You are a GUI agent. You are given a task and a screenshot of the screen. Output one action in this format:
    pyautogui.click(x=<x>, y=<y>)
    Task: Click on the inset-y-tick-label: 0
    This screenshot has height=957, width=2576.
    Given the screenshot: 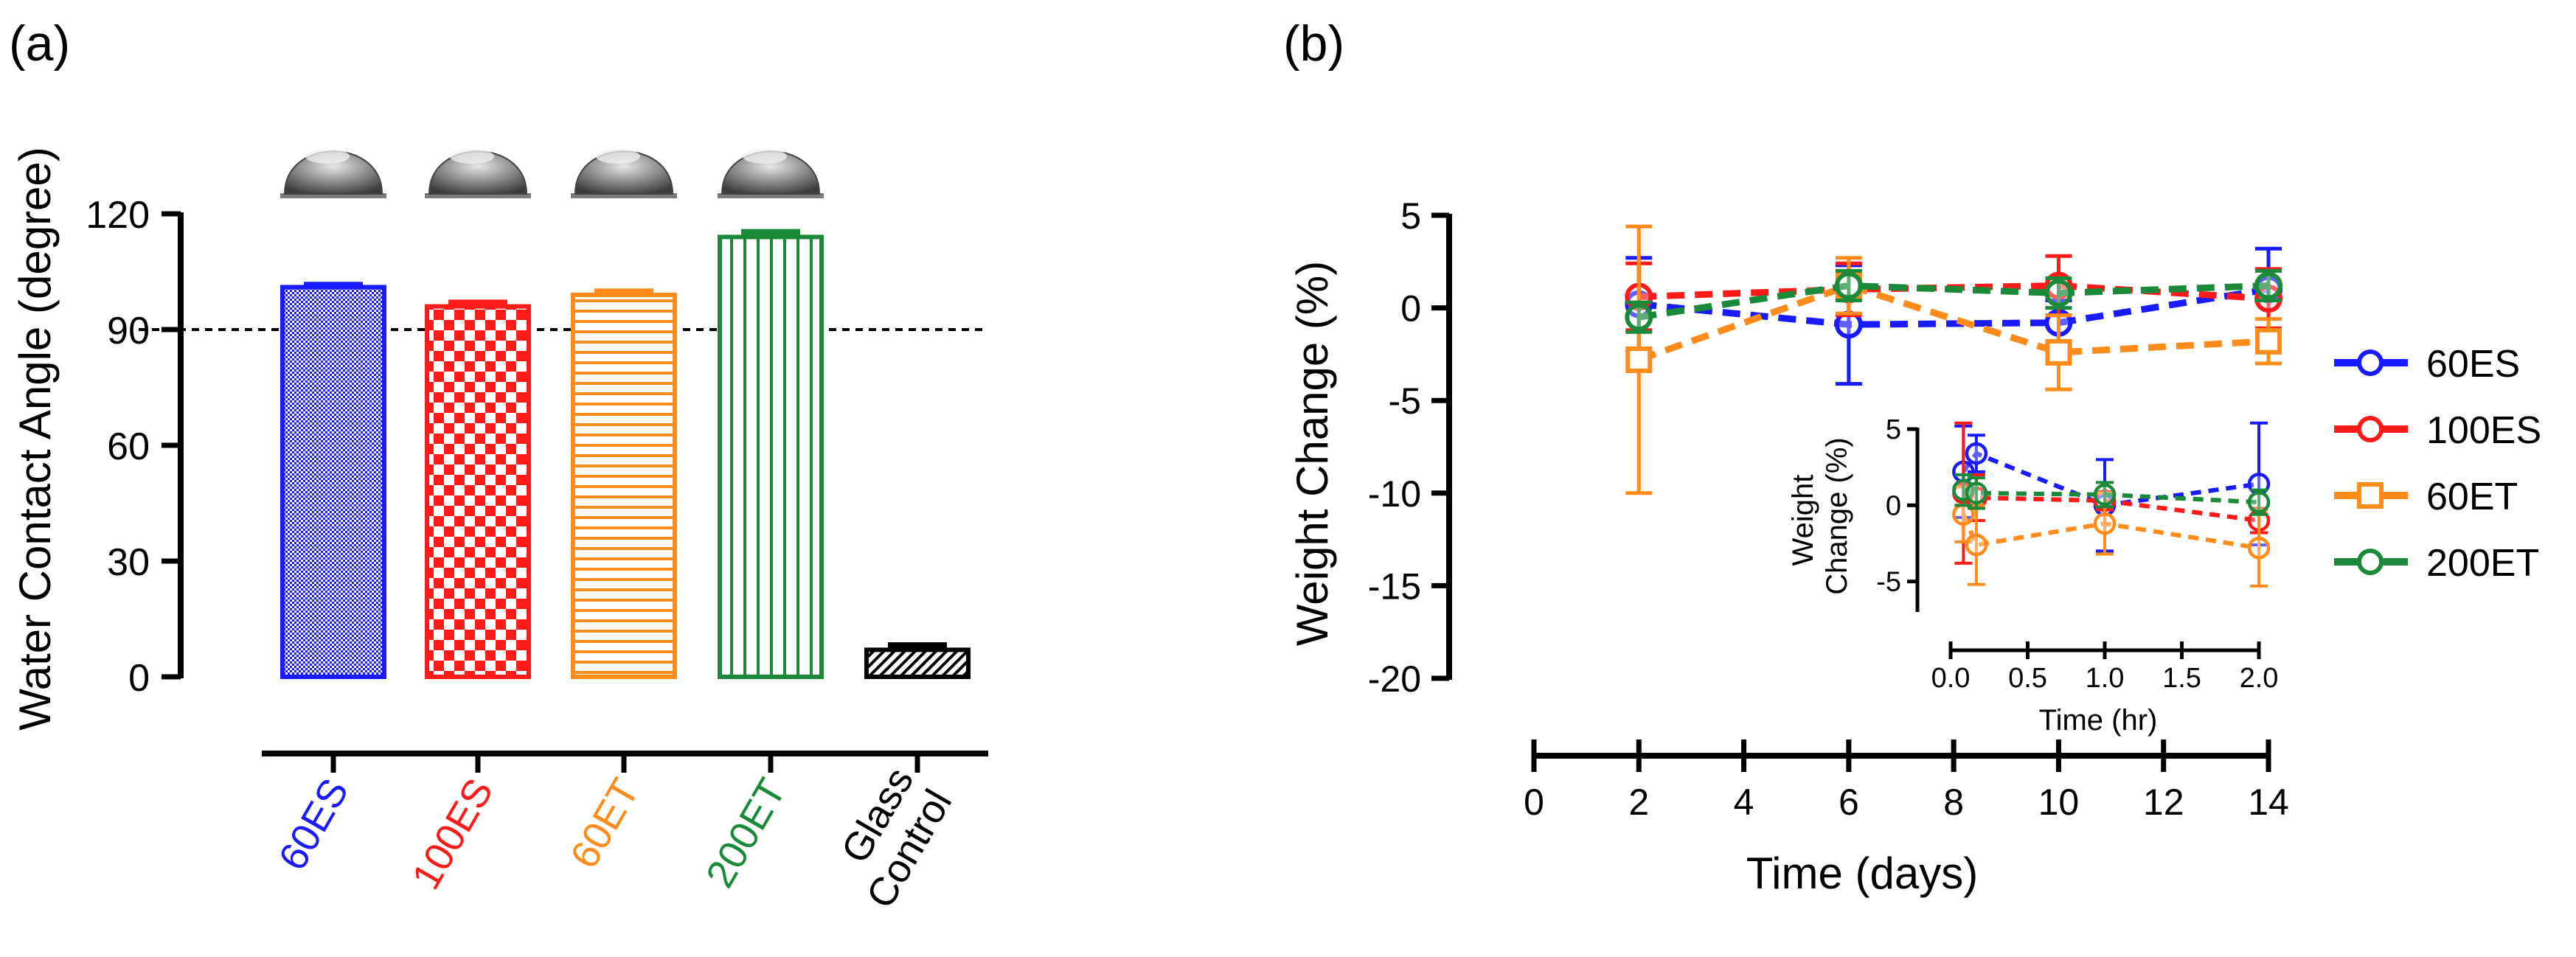 What is the action you would take?
    pyautogui.click(x=1893, y=505)
    